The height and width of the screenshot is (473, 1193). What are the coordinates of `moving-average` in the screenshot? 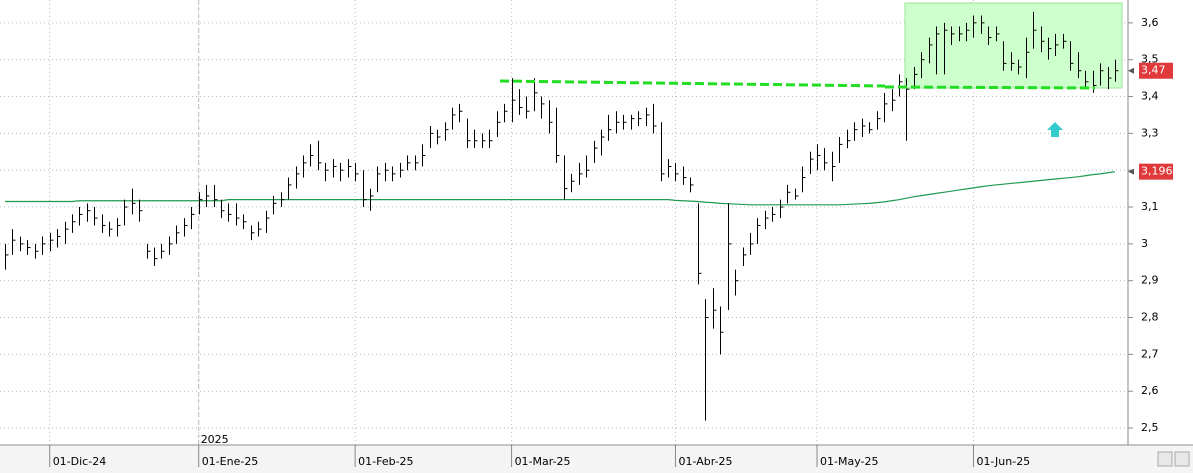 It's located at (560, 188).